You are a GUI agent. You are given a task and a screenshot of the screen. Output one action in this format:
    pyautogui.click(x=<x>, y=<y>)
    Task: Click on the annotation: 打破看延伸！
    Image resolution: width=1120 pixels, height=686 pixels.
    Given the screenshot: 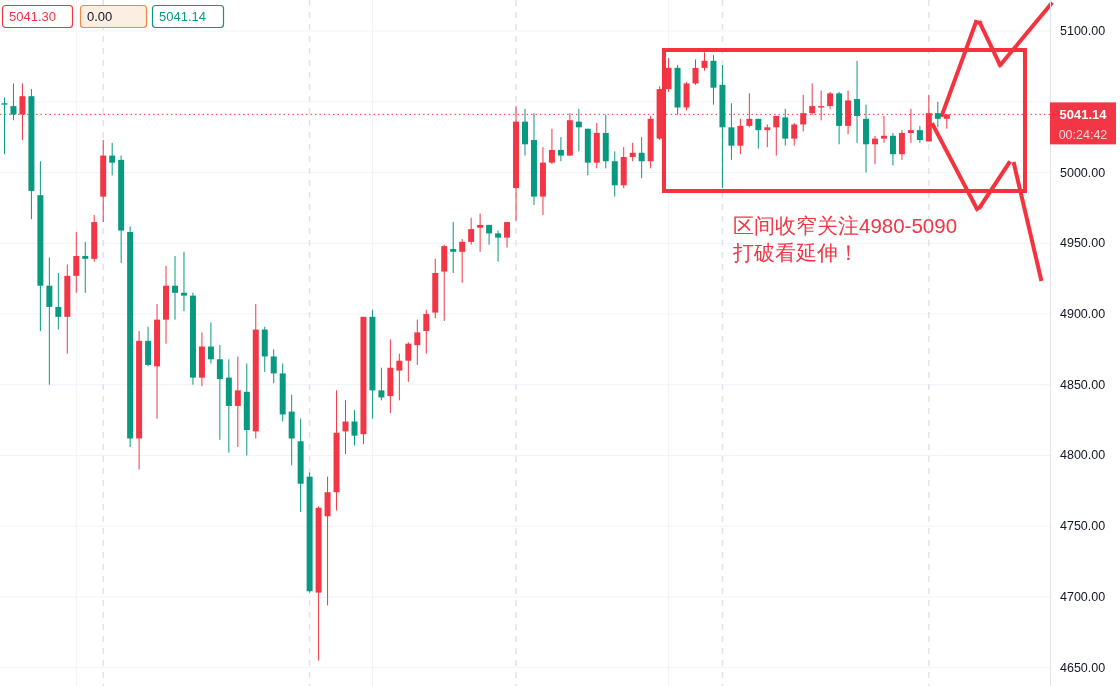 What is the action you would take?
    pyautogui.click(x=795, y=252)
    